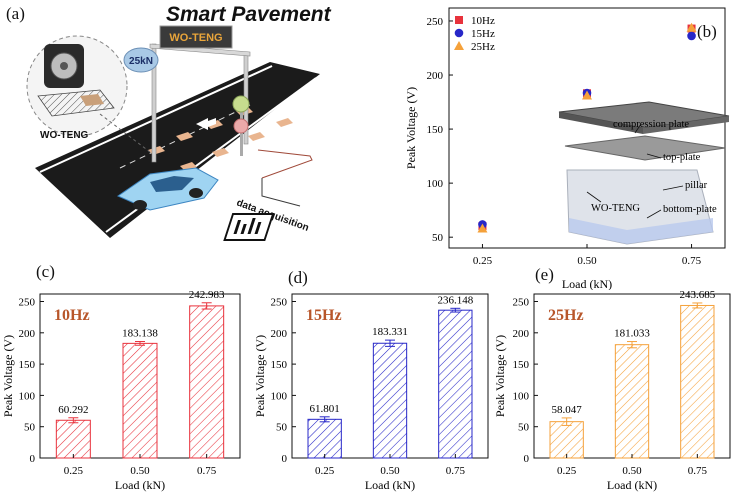 The width and height of the screenshot is (739, 504). I want to click on road-sign, so click(196, 37).